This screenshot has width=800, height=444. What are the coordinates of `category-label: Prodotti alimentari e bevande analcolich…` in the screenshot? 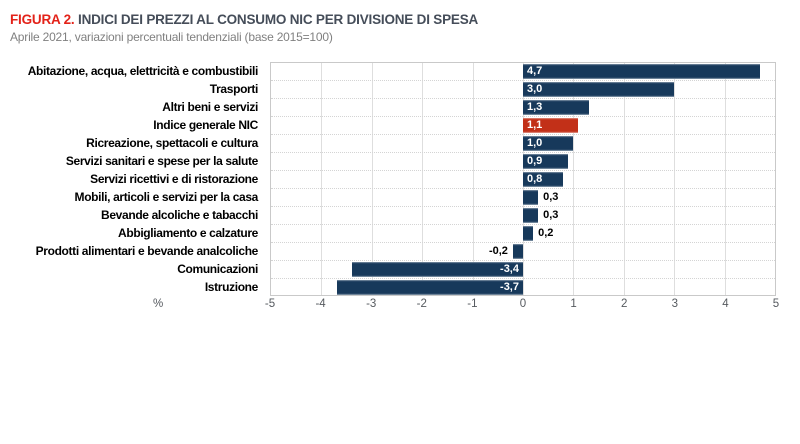 It's located at (147, 251).